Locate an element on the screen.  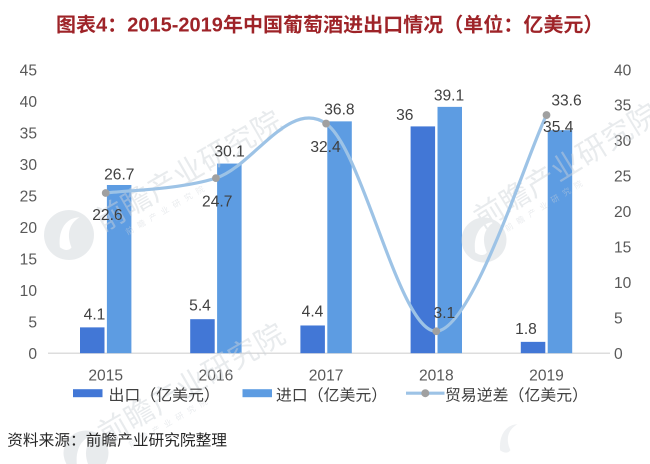
svg-text: 4.4 is located at coordinates (313, 312).